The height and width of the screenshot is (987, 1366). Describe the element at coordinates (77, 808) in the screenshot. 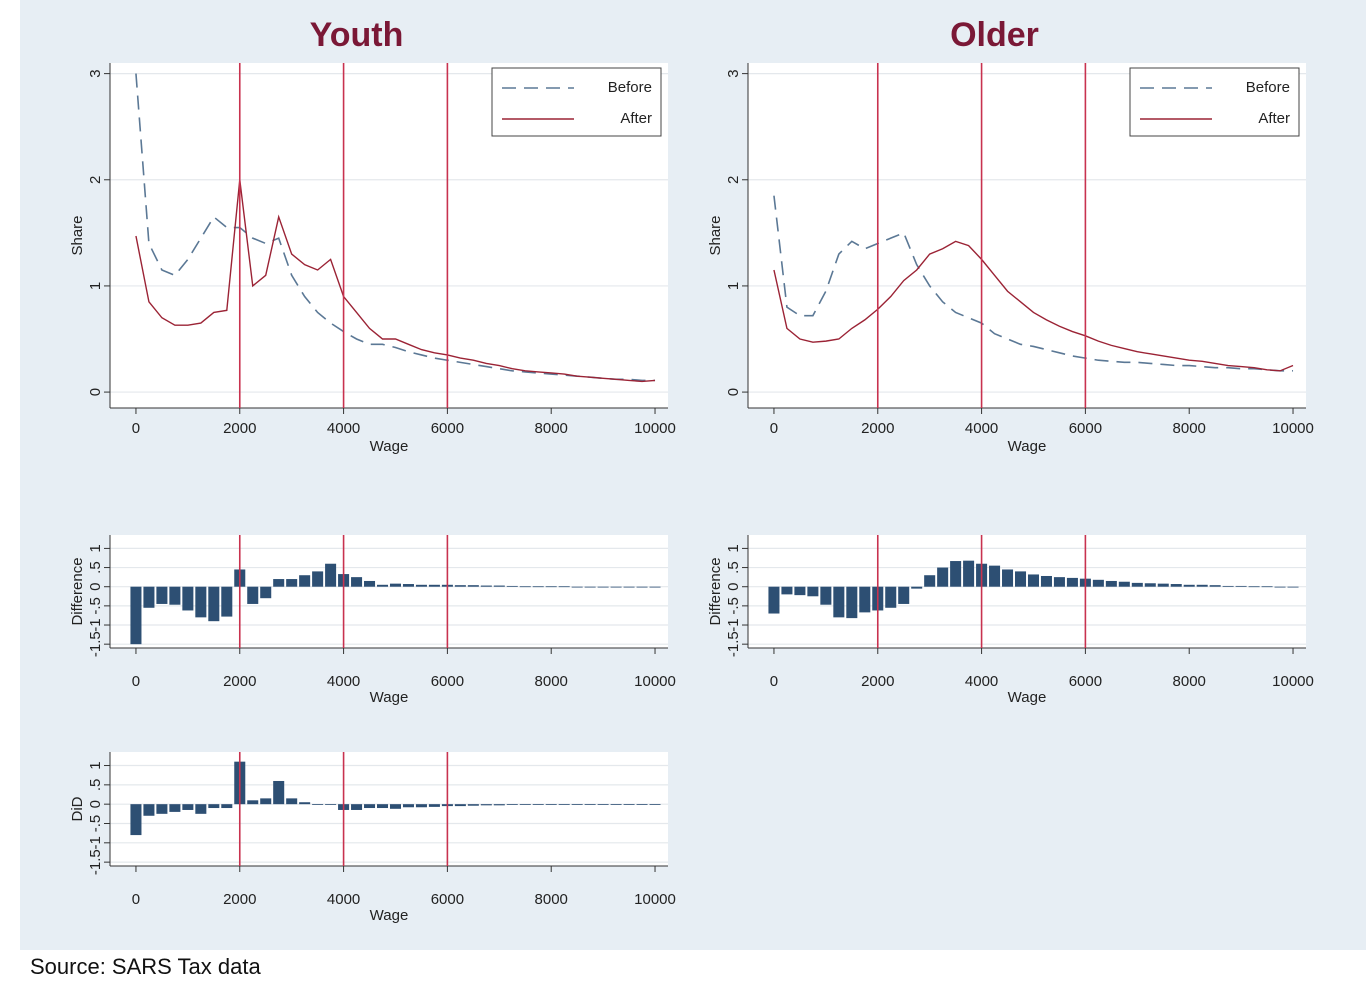

I see `y-axis-label: DiD` at that location.